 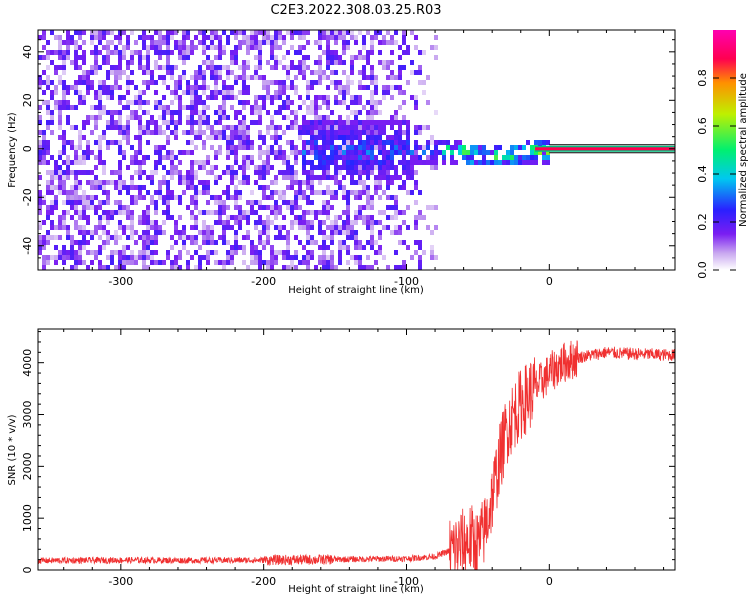 I want to click on snr-y-tick-label: 1000, so click(x=27, y=518).